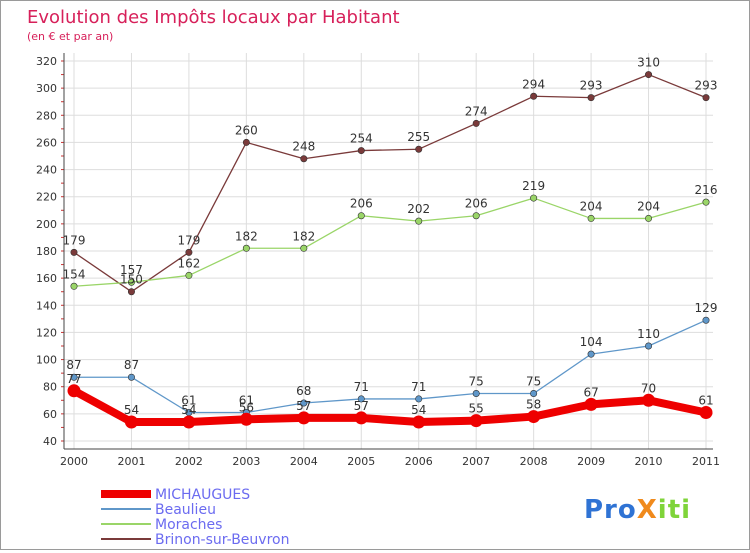 This screenshot has height=553, width=750. Describe the element at coordinates (70, 36) in the screenshot. I see `chart-subtitle: (en € et par an)` at that location.